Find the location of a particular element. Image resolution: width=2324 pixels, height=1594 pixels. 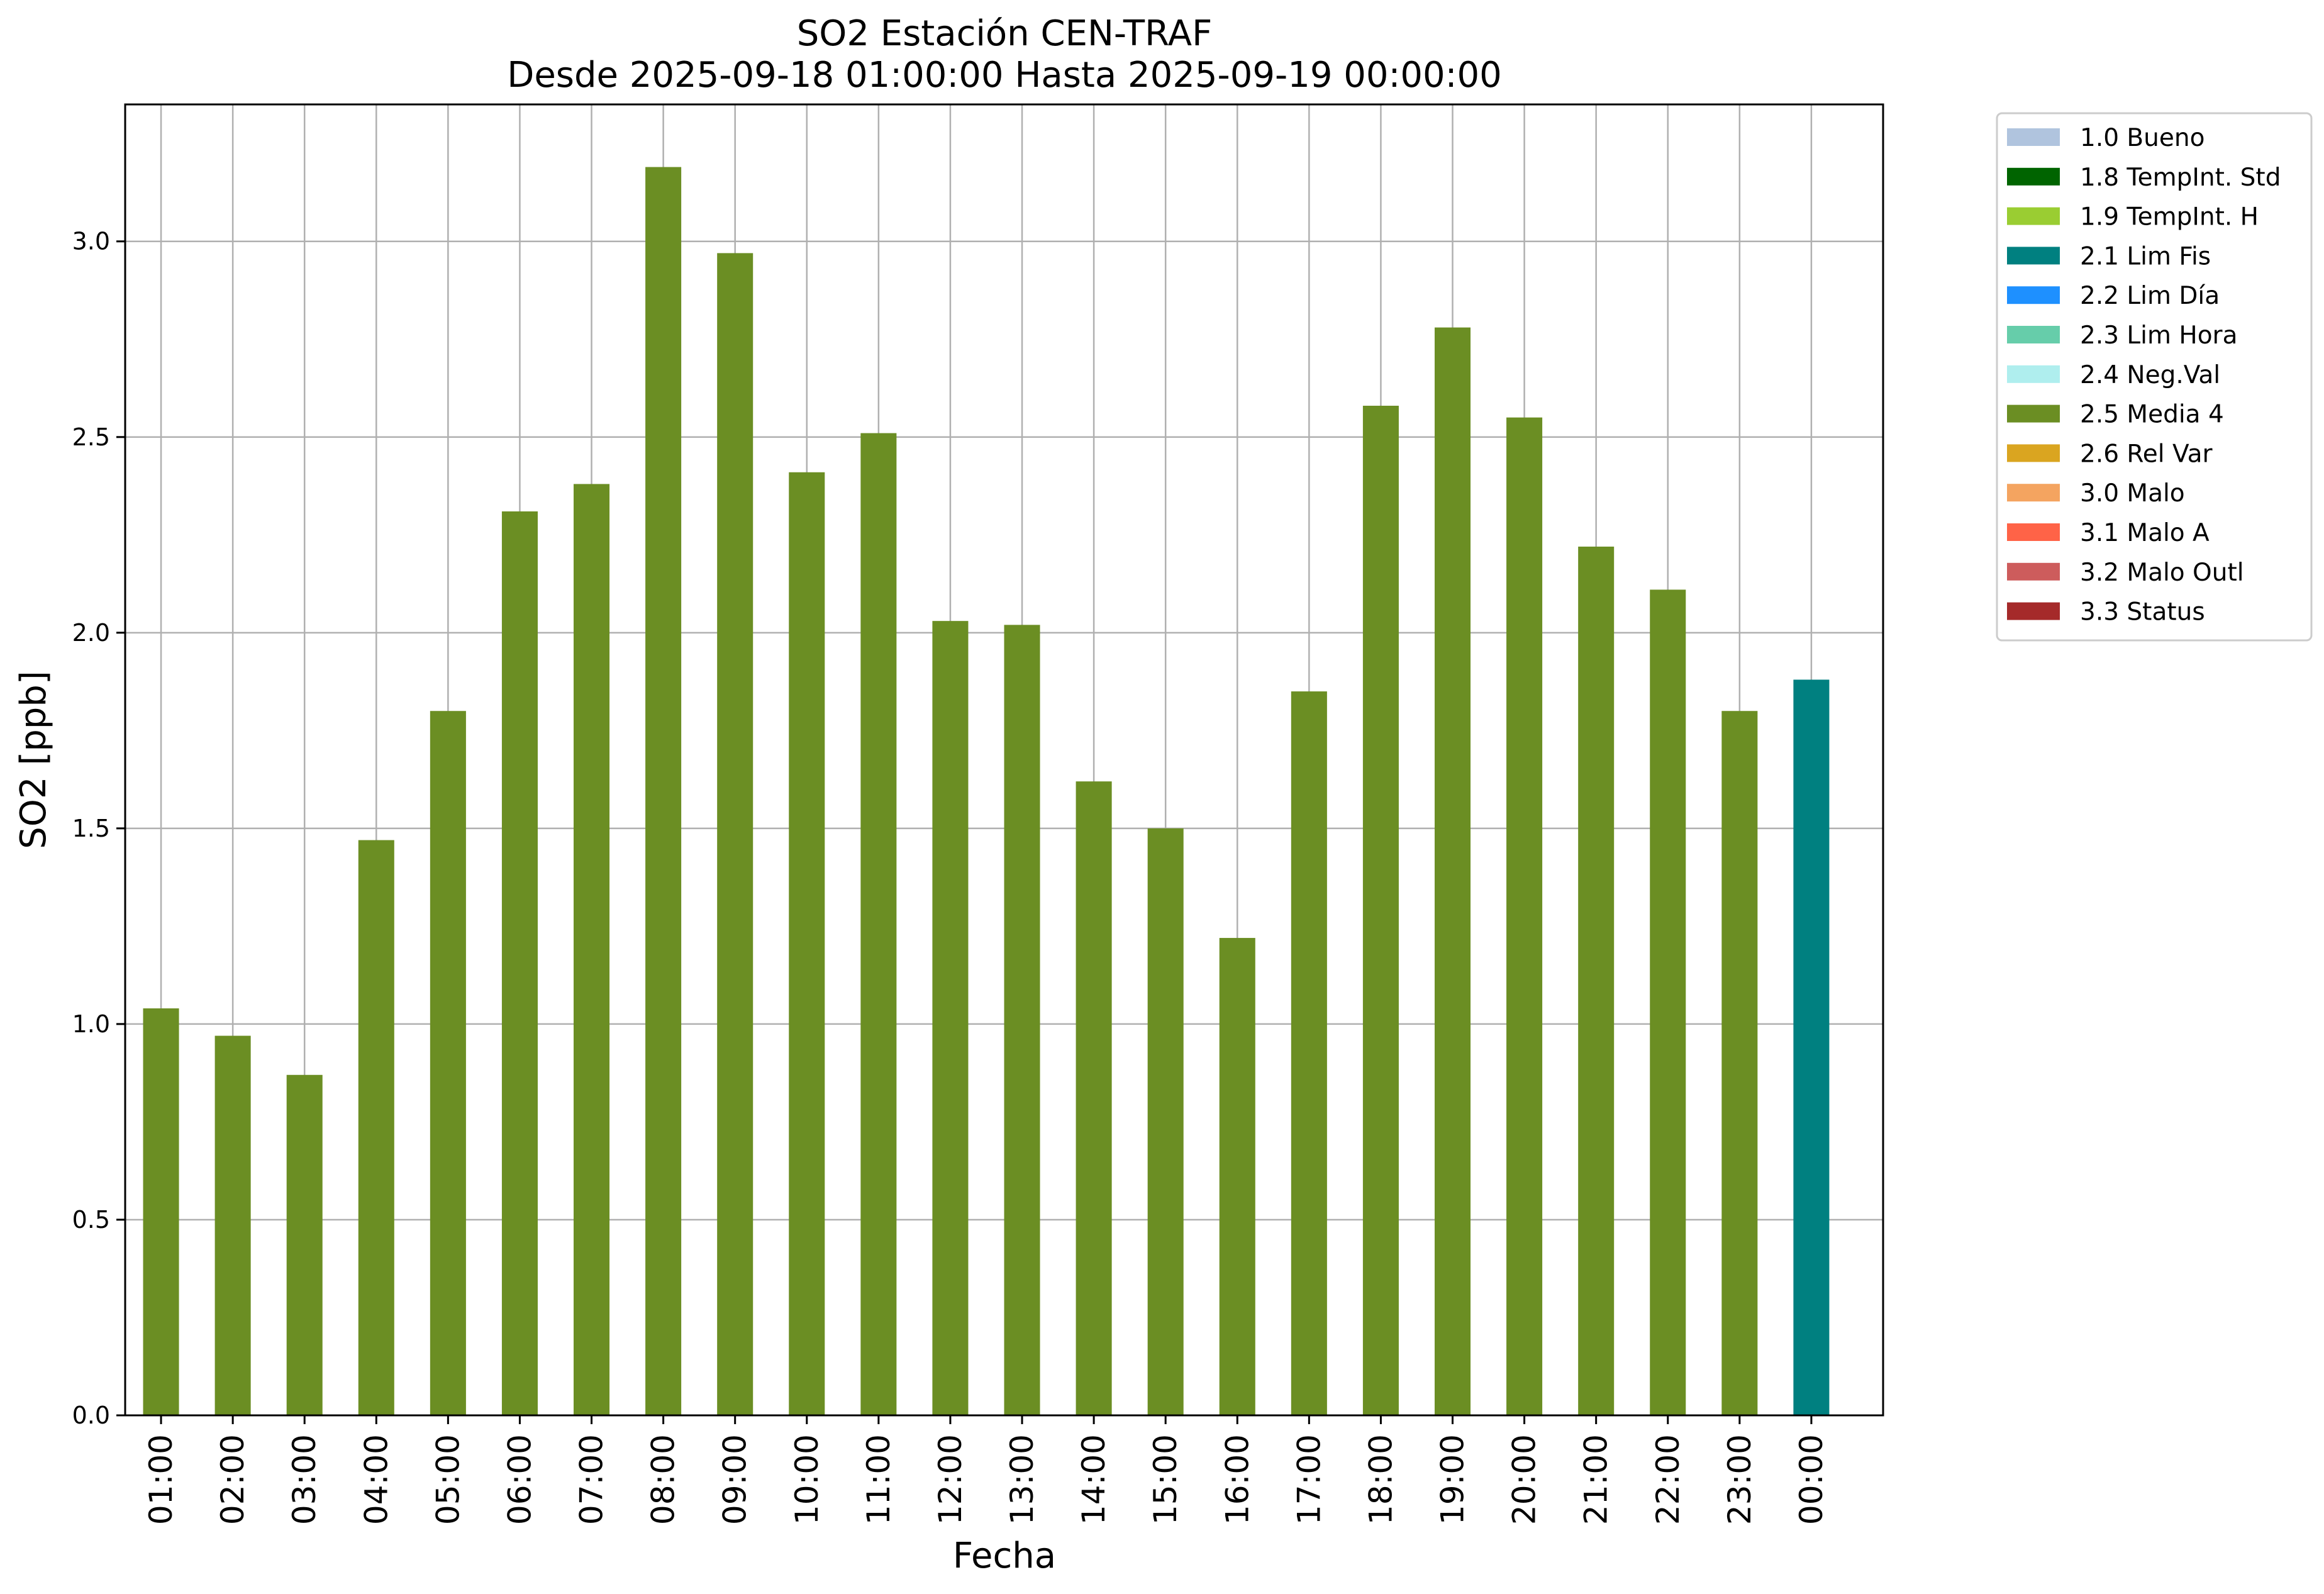

y-tick-label: 1.5 is located at coordinates (91, 828).